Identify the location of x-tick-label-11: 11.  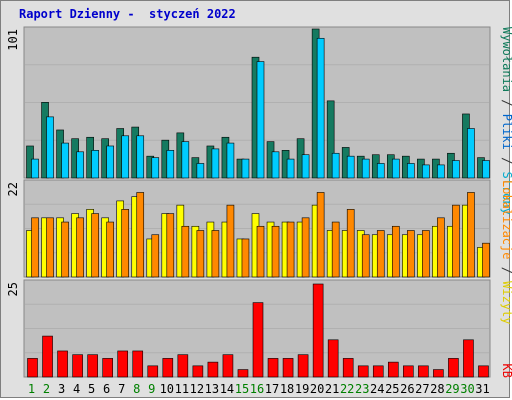
(182, 389).